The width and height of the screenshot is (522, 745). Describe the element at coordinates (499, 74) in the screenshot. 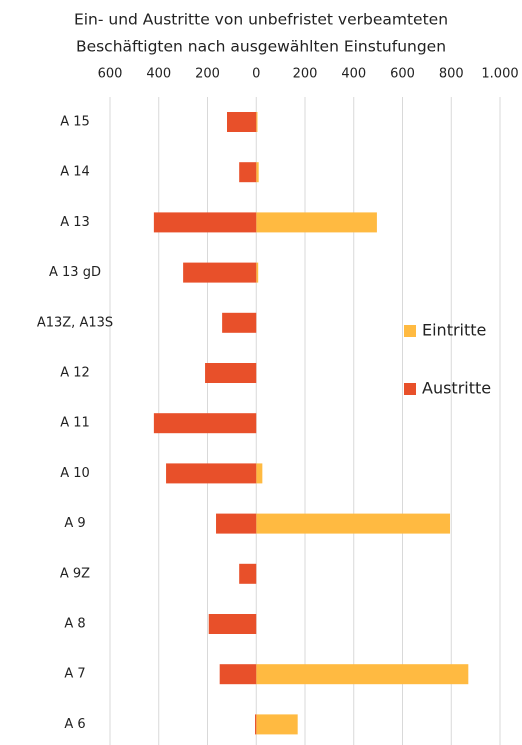

I see `x-tick-label: 1.000` at that location.